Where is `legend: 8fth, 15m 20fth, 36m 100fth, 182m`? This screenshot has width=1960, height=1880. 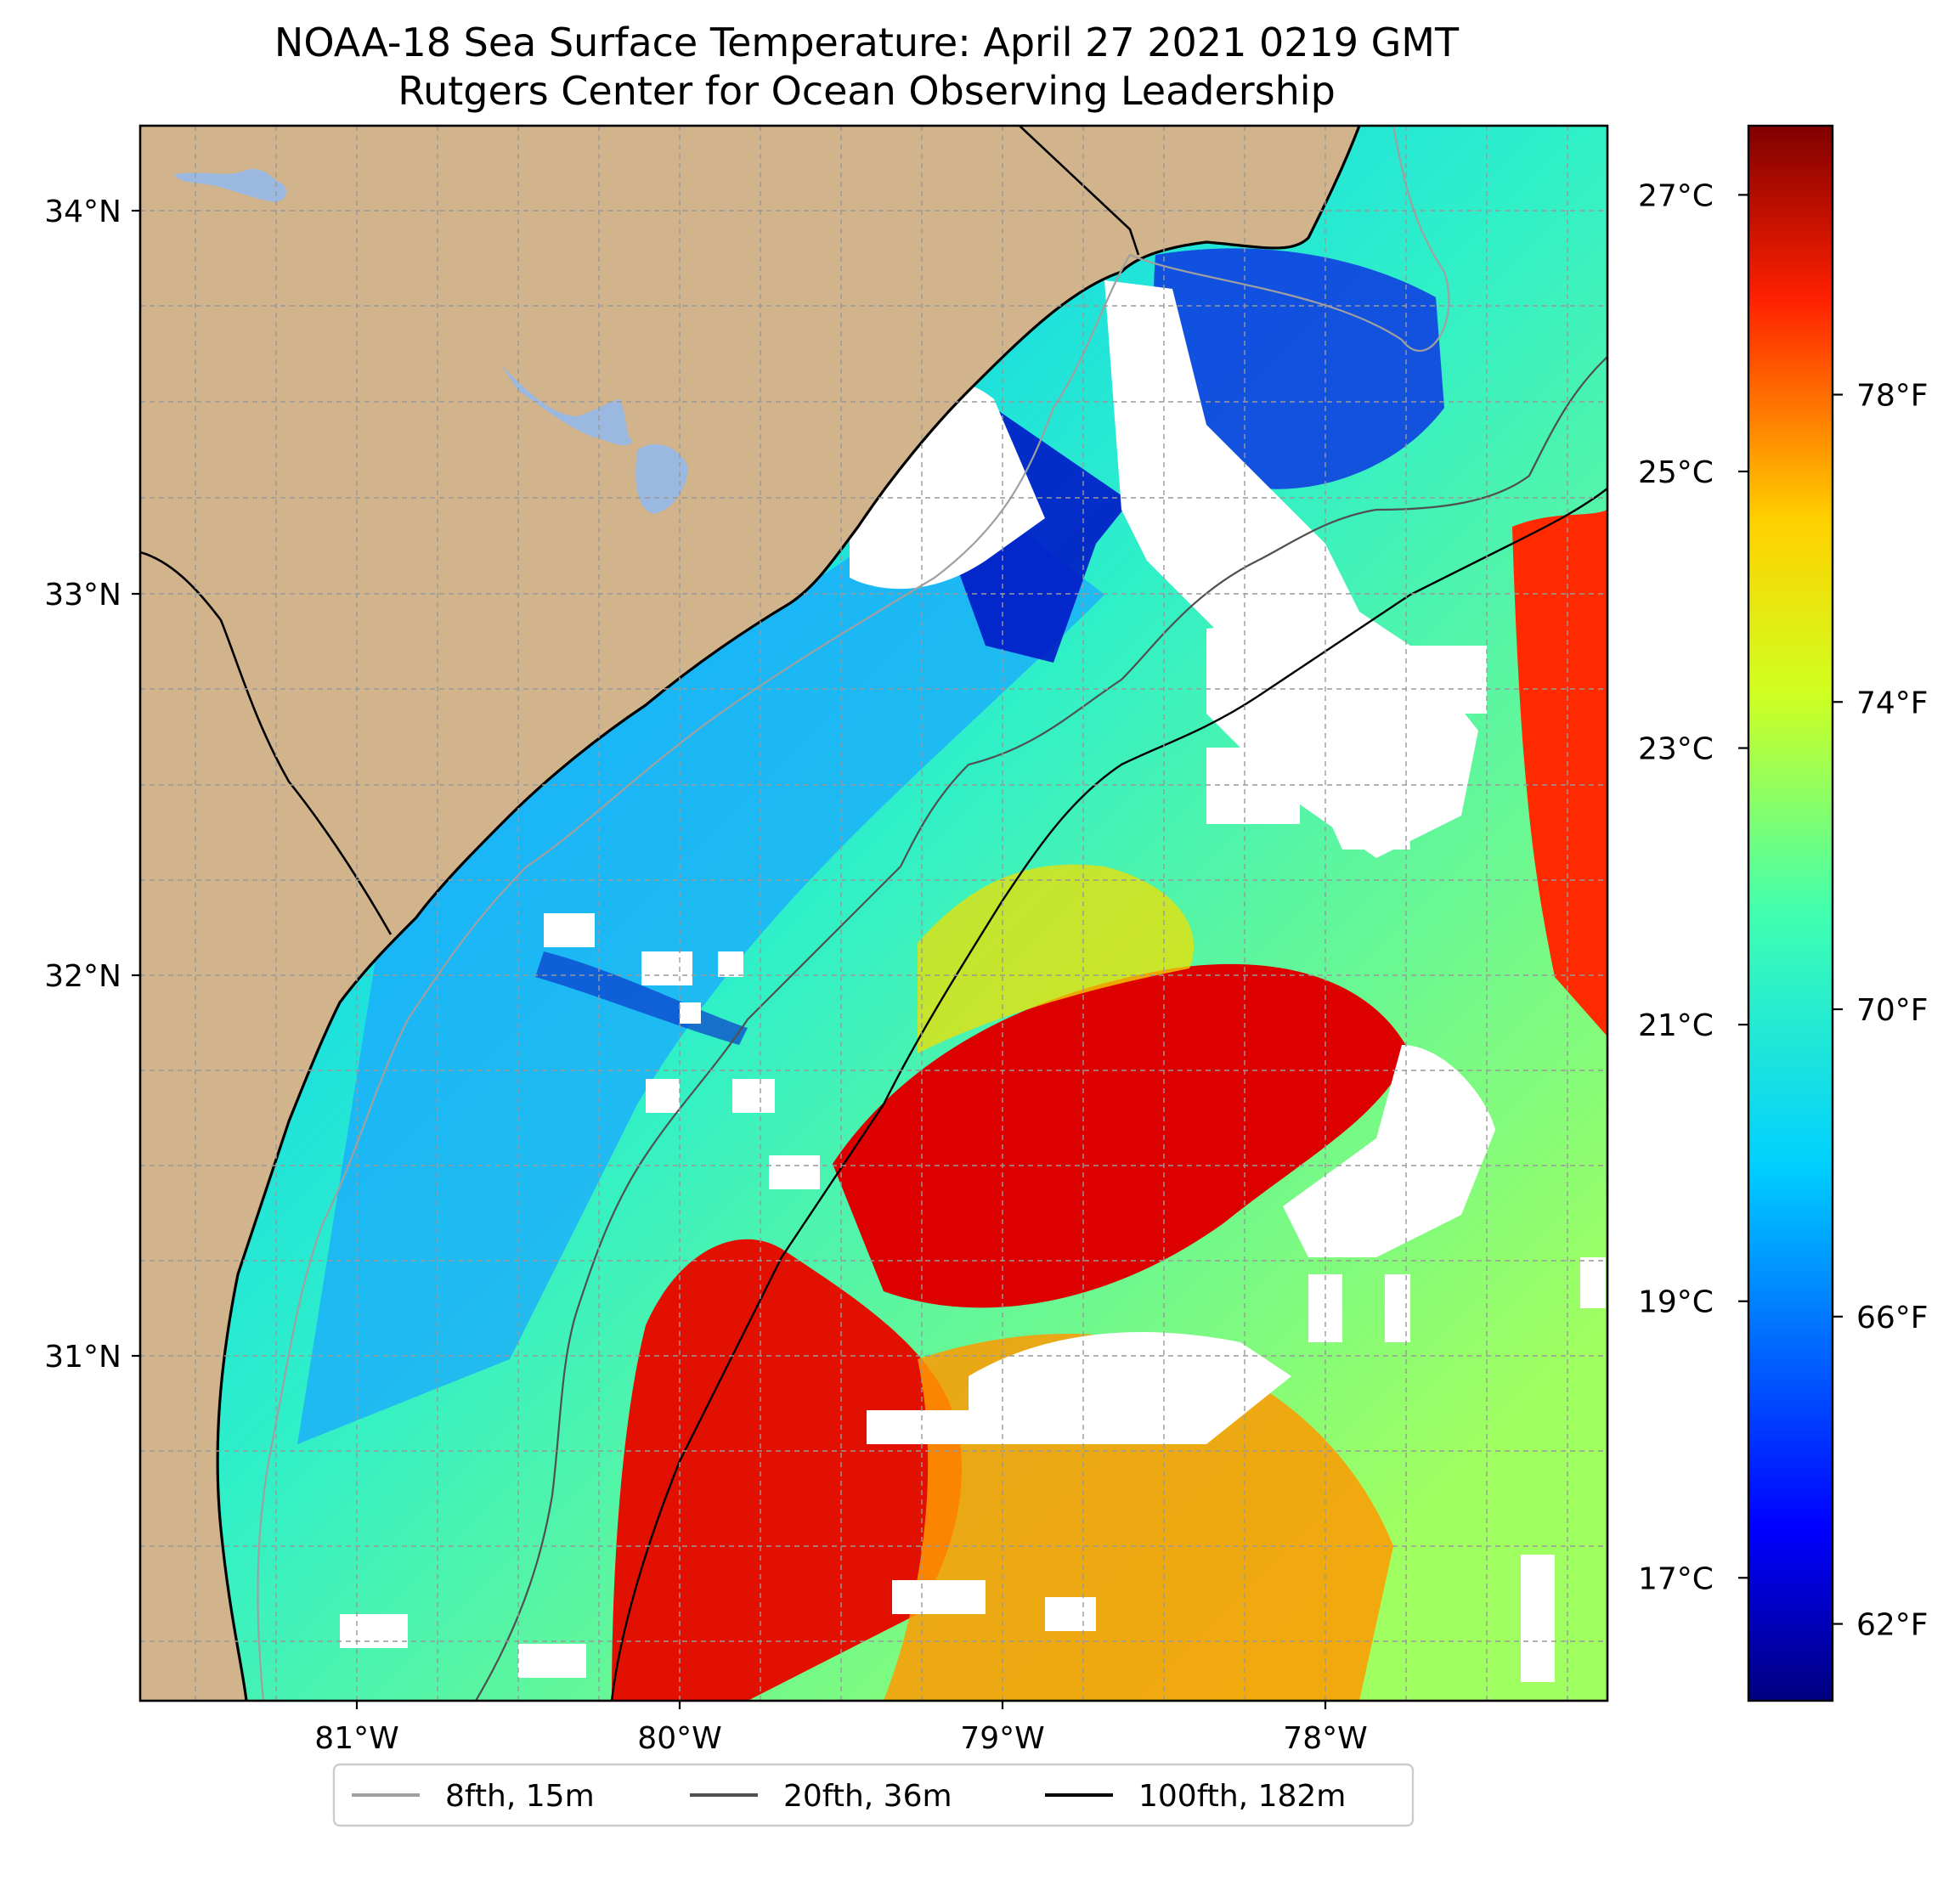
legend: 8fth, 15m 20fth, 36m 100fth, 182m is located at coordinates (874, 1795).